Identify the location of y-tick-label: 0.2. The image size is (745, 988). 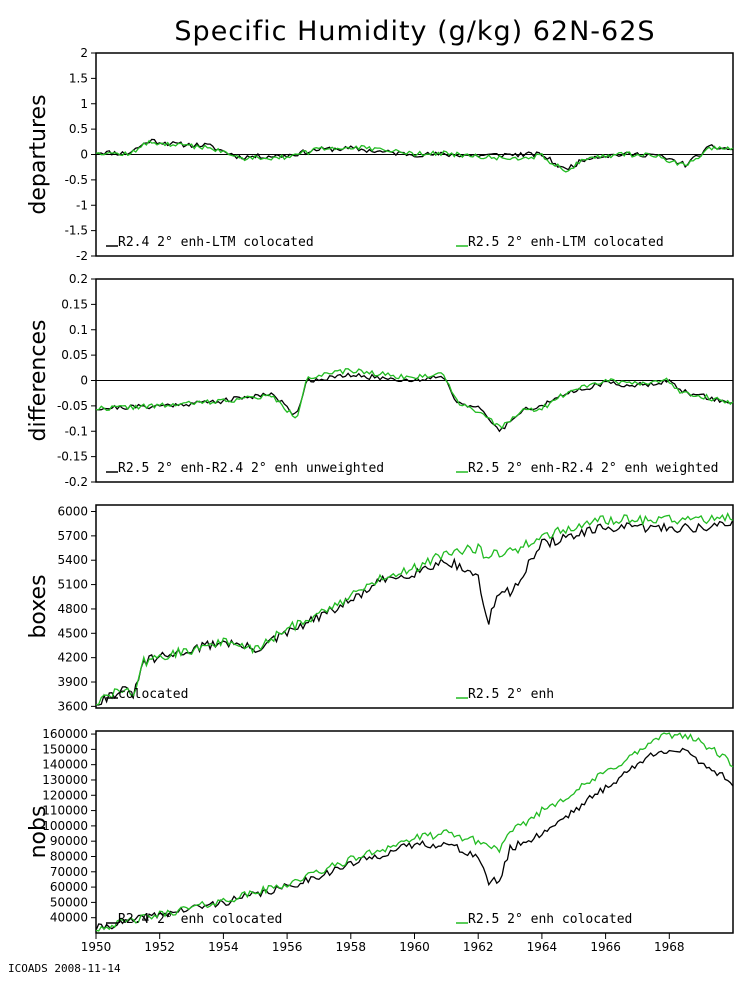
(78, 279).